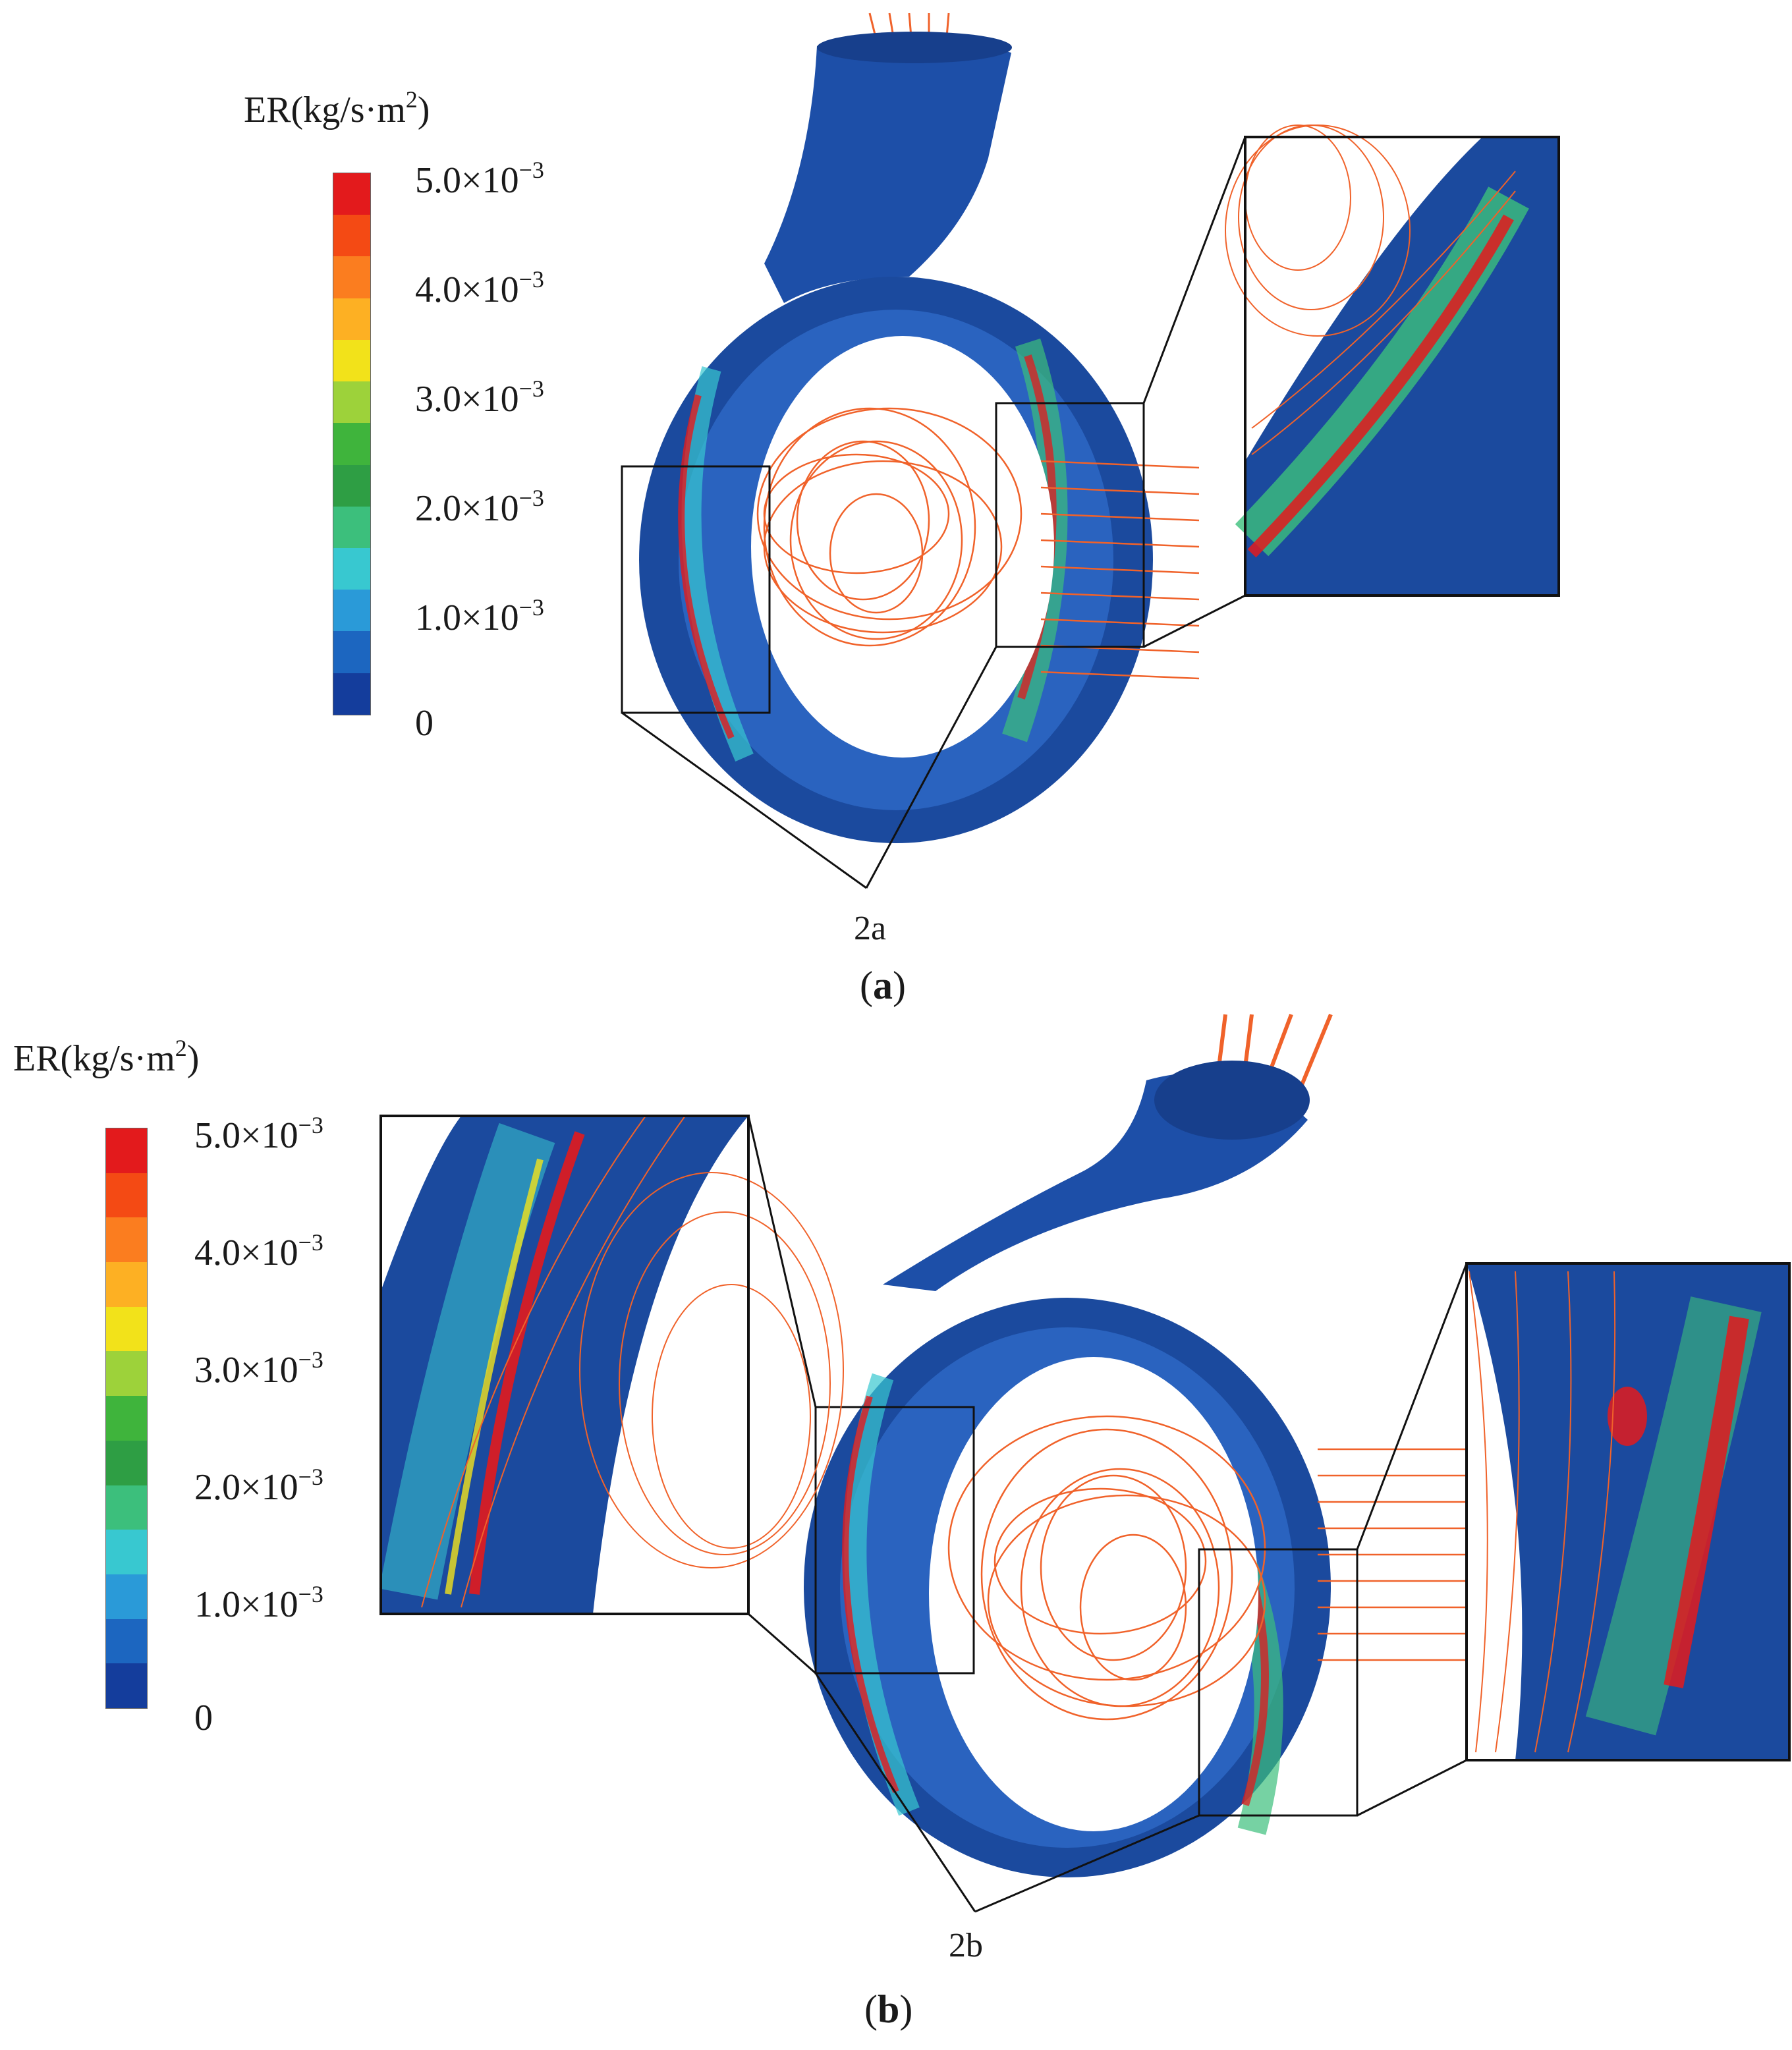  Describe the element at coordinates (337, 108) in the screenshot. I see `colorbar-title-a: ER(kg/s·m2)` at that location.